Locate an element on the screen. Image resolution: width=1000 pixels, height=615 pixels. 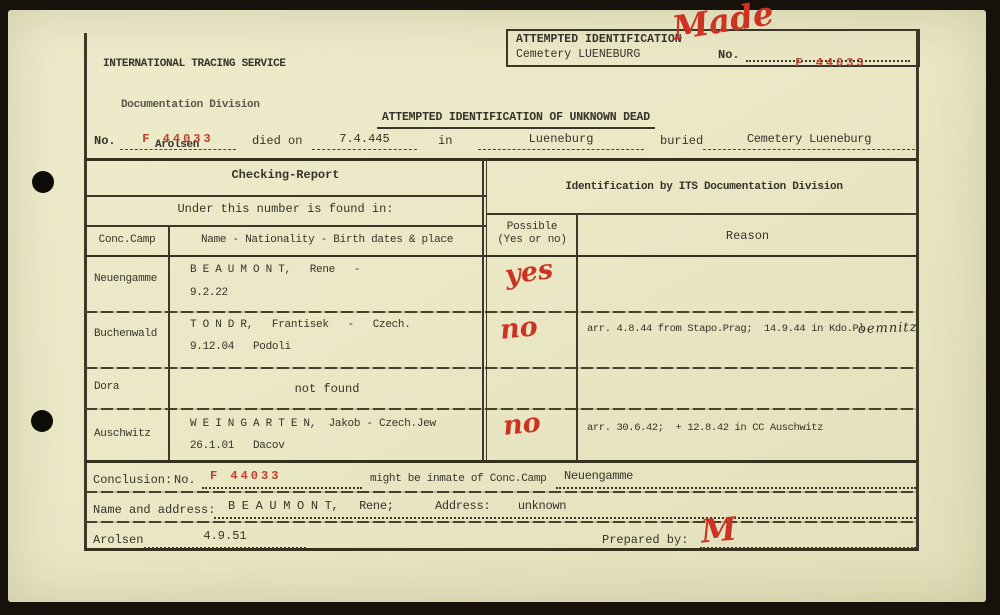
camp-column-rule is located at coordinates (169, 343).